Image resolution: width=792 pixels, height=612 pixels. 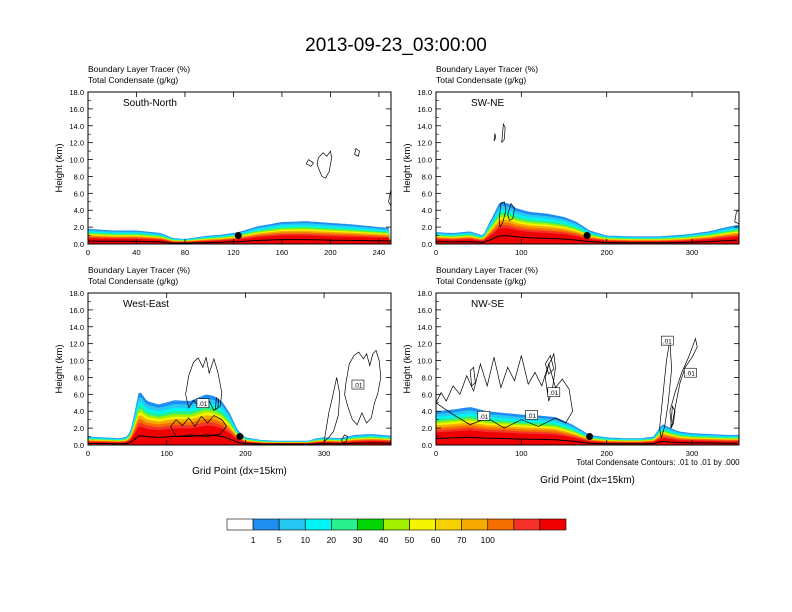 What do you see at coordinates (424, 310) in the screenshot?
I see `y-tick-label: 16.0` at bounding box center [424, 310].